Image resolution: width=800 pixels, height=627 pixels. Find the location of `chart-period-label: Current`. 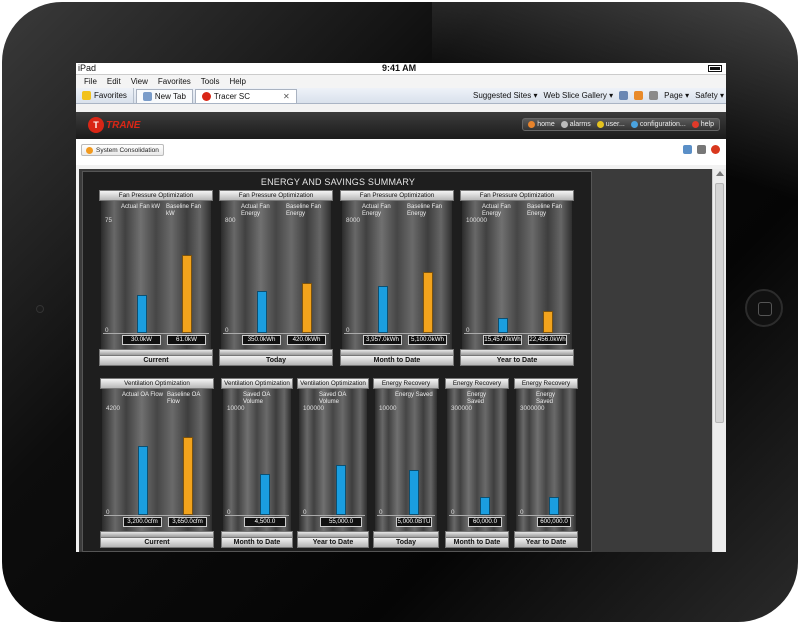

chart-period-label: Current is located at coordinates (156, 360).